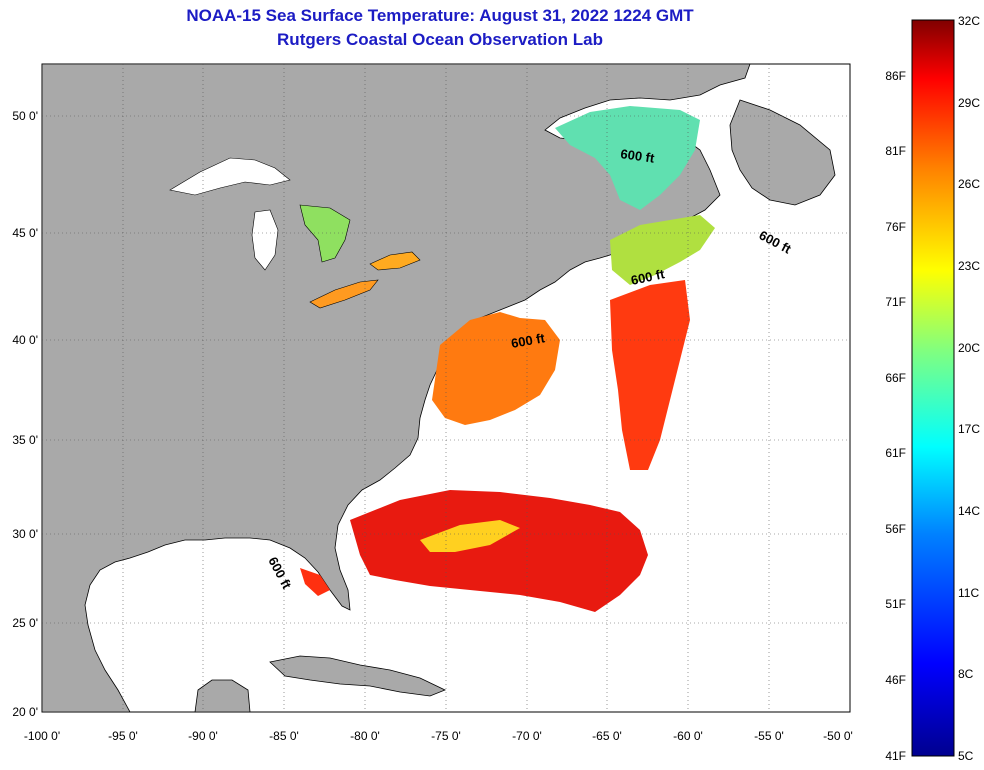 This screenshot has height=770, width=984. Describe the element at coordinates (966, 756) in the screenshot. I see `celsius-label: 5C` at that location.